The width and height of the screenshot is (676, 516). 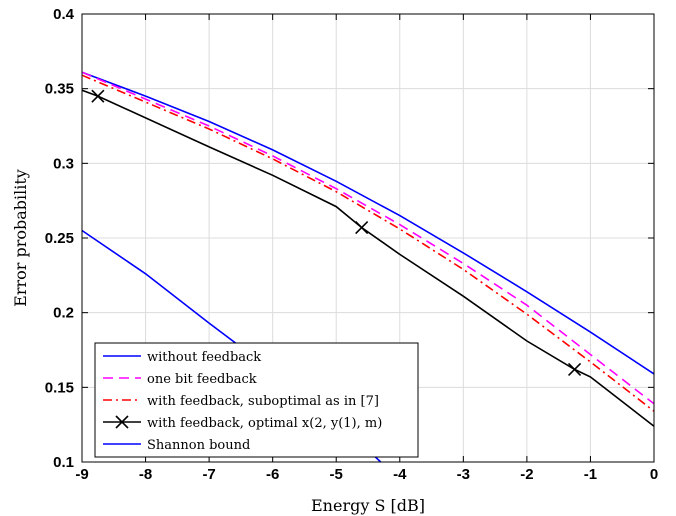 I want to click on legend-marker, so click(x=122, y=422).